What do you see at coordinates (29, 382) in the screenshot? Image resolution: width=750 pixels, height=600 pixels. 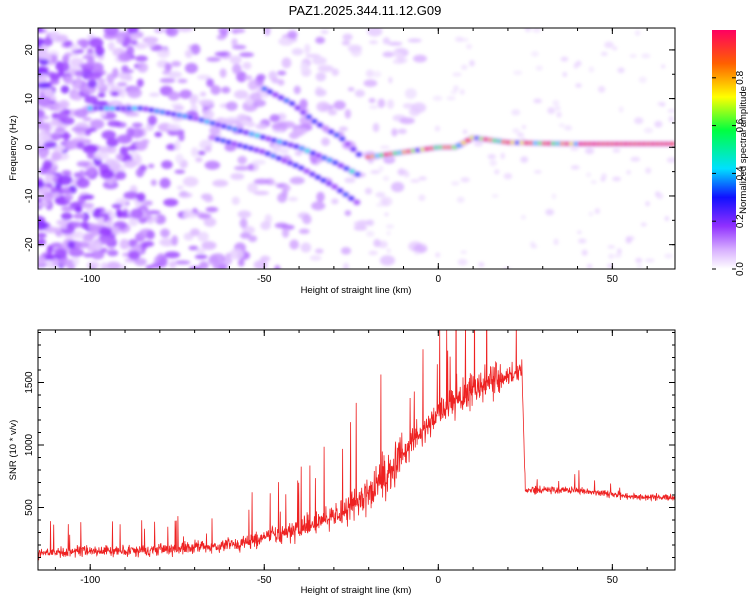 I see `y-tick-label: 1500` at bounding box center [29, 382].